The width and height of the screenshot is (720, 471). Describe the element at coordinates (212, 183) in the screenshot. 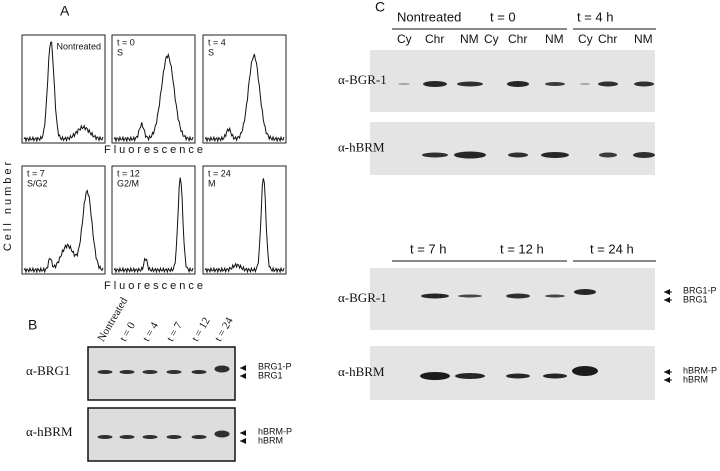

I see `histogram-phase: M` at that location.